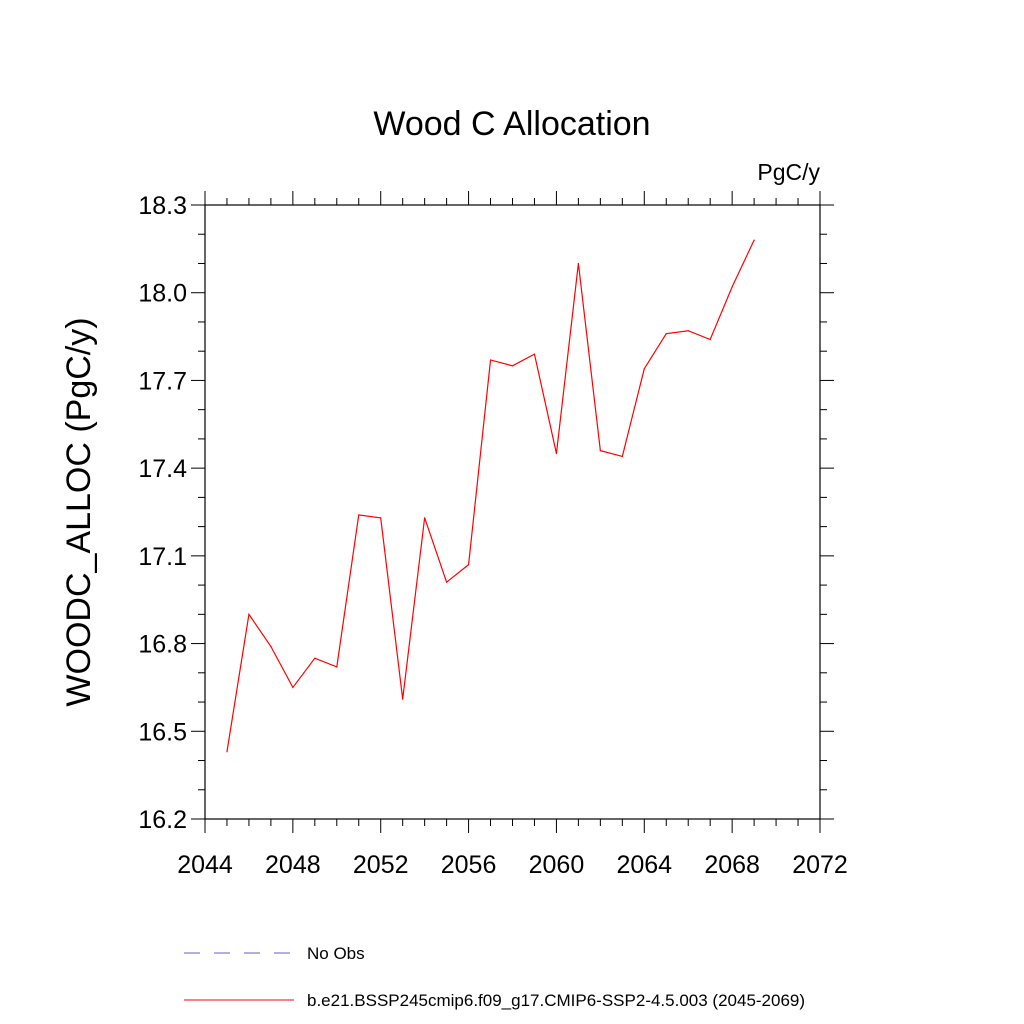 This screenshot has width=1024, height=1024. What do you see at coordinates (162, 820) in the screenshot?
I see `y-tick-label: 16.2` at bounding box center [162, 820].